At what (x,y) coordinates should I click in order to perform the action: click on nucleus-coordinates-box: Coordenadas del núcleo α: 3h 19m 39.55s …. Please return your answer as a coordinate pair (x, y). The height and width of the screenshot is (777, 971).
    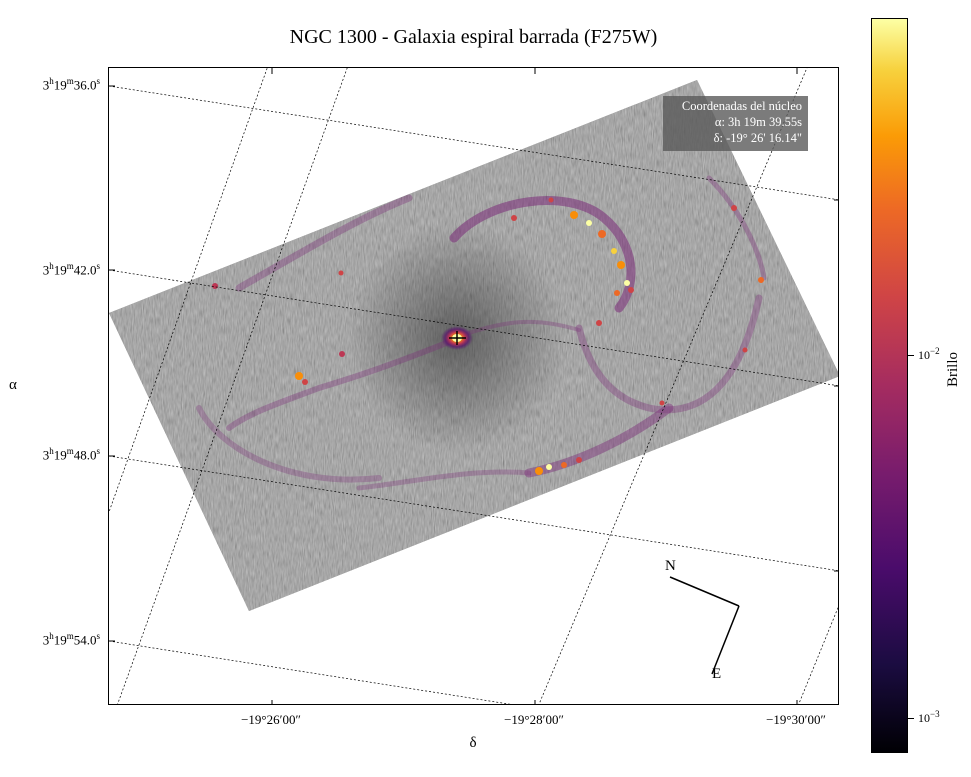
    Looking at the image, I should click on (735, 123).